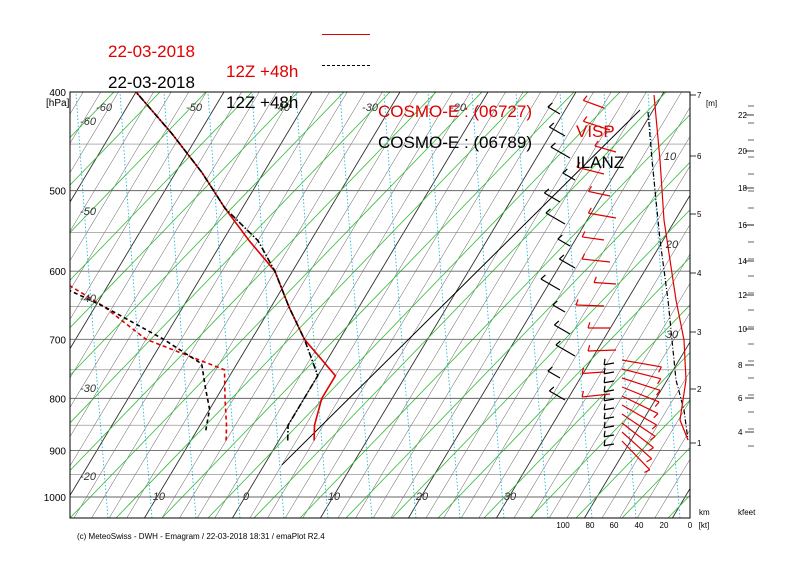 The height and width of the screenshot is (564, 800). I want to click on wind-tick-label: 80, so click(590, 525).